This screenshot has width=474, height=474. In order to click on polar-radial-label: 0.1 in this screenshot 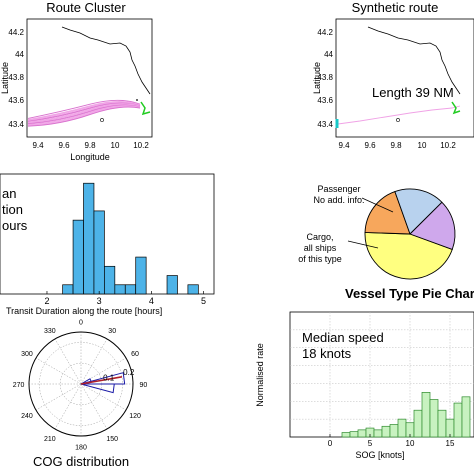, I will do `click(109, 378)`.